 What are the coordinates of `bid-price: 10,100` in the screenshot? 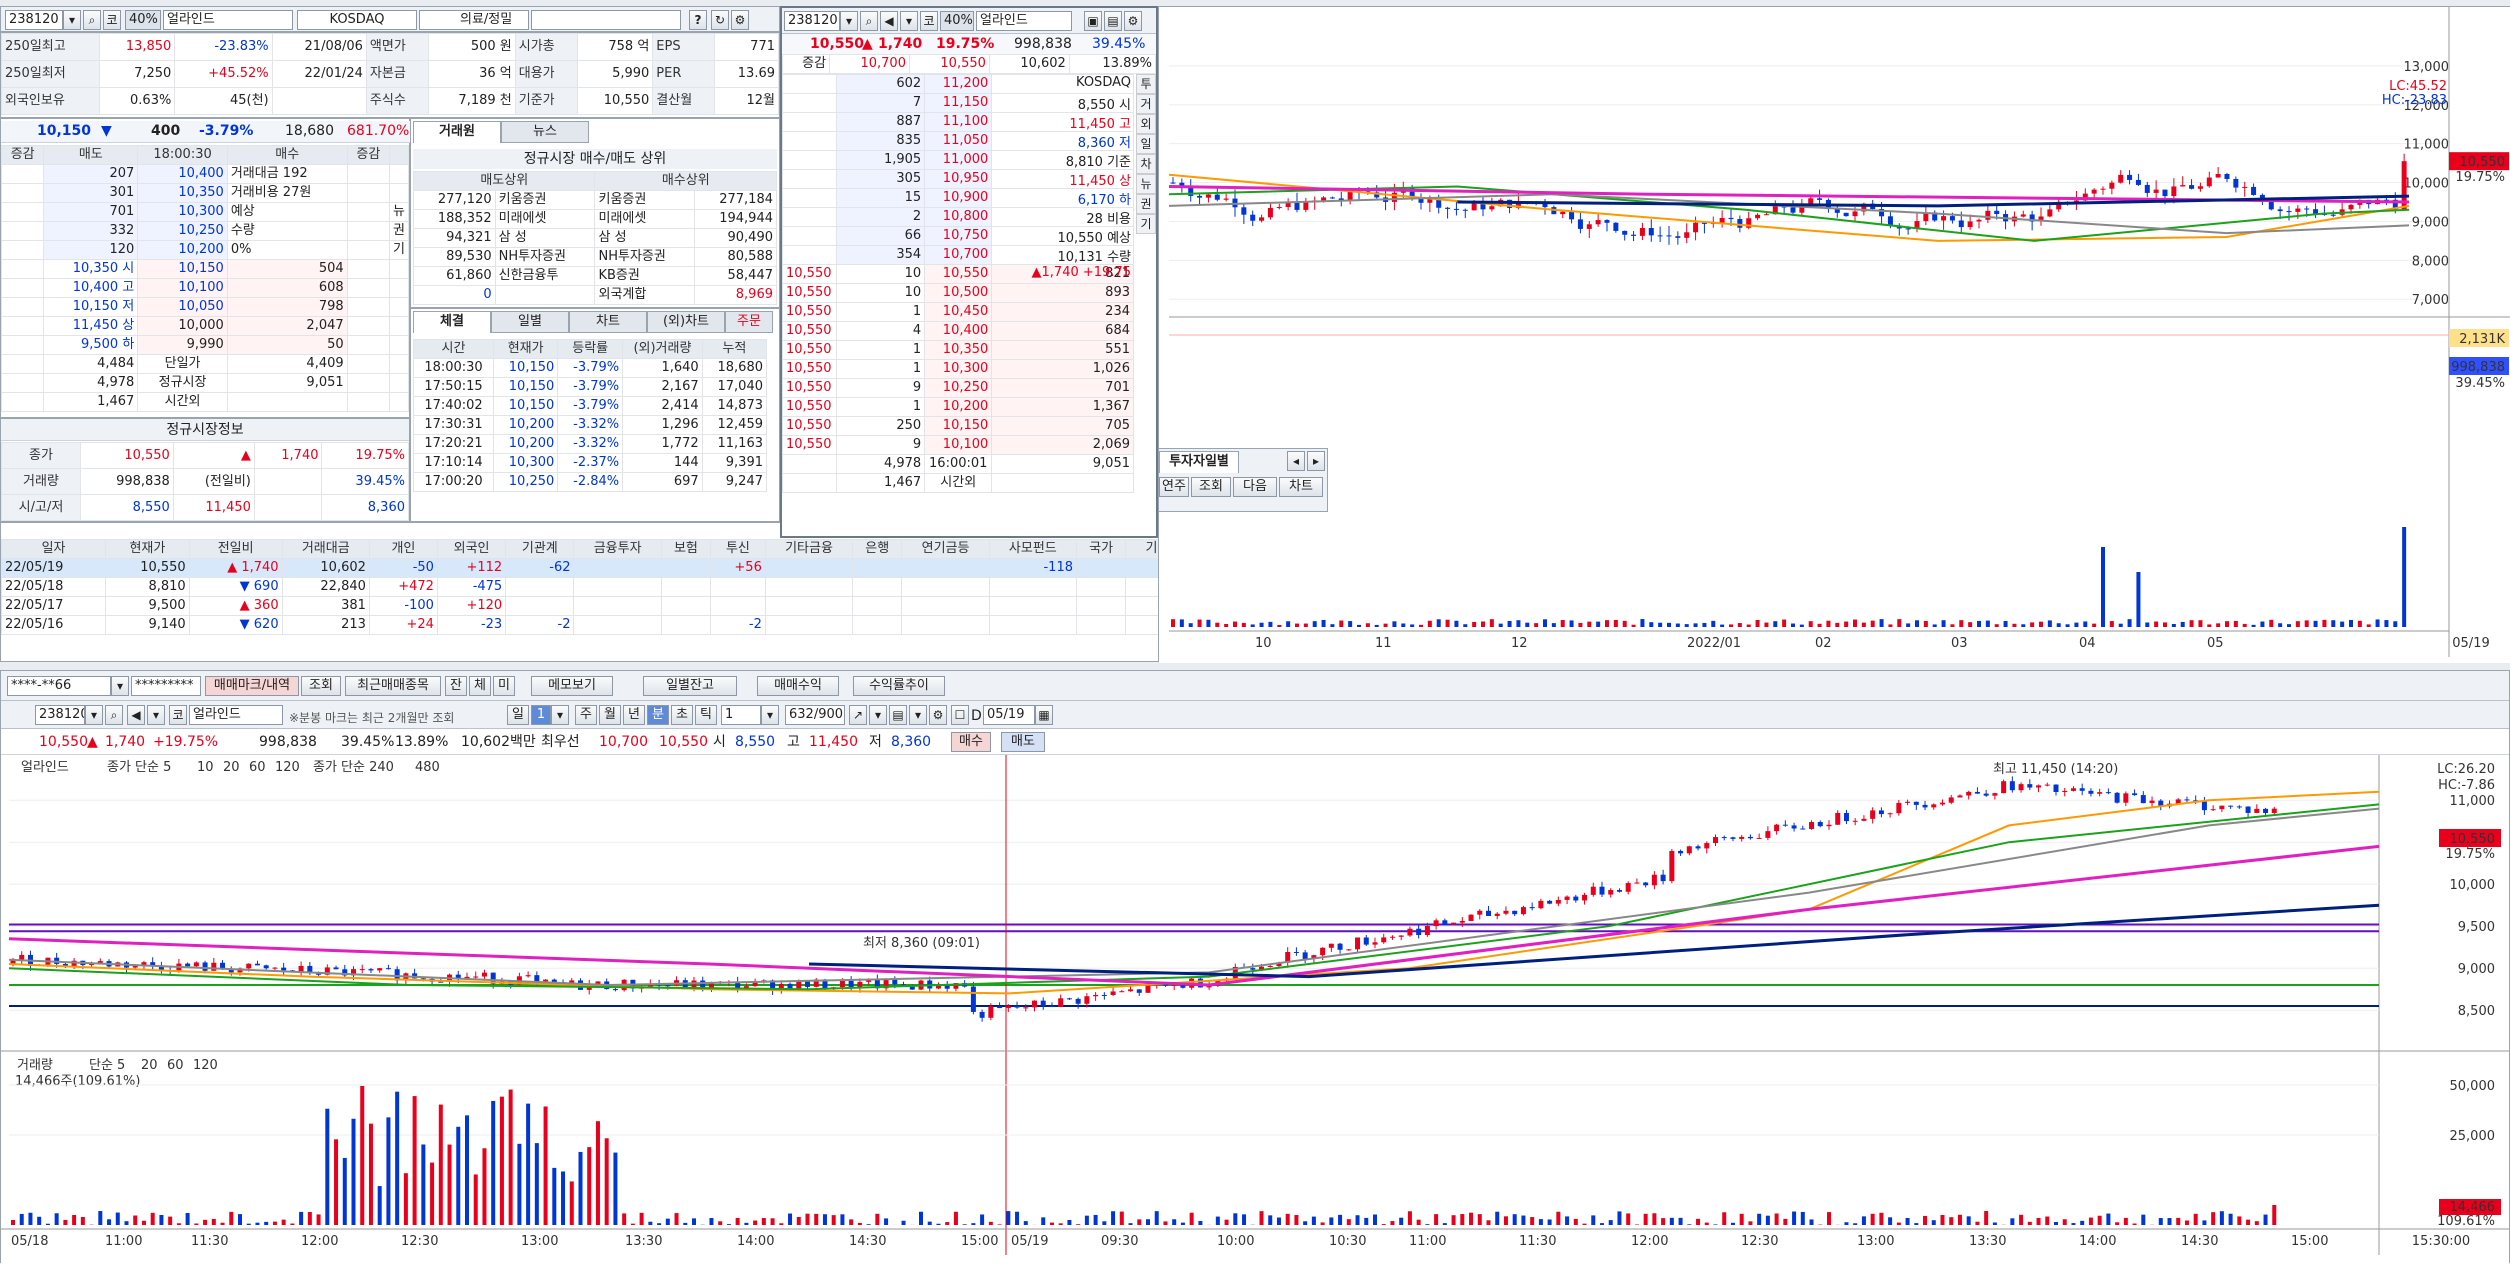 It's located at (183, 288).